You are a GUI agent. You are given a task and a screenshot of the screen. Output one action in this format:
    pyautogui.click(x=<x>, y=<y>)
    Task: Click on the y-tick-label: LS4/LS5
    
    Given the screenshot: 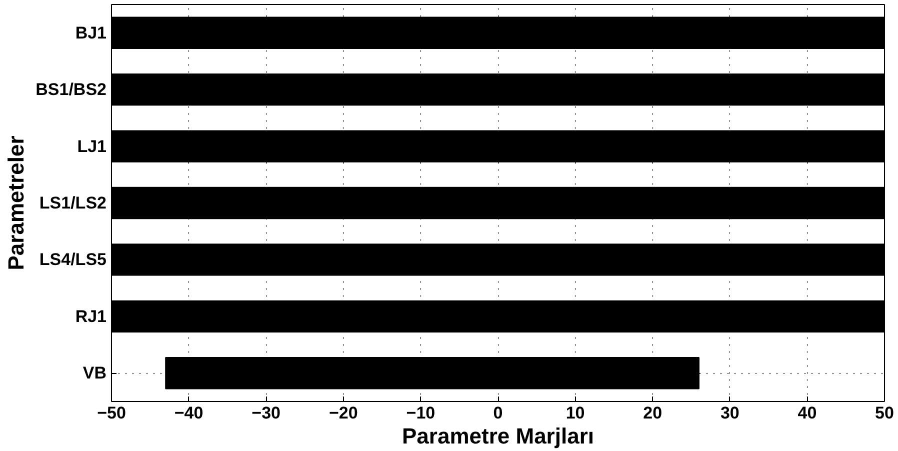 What is the action you would take?
    pyautogui.click(x=73, y=260)
    